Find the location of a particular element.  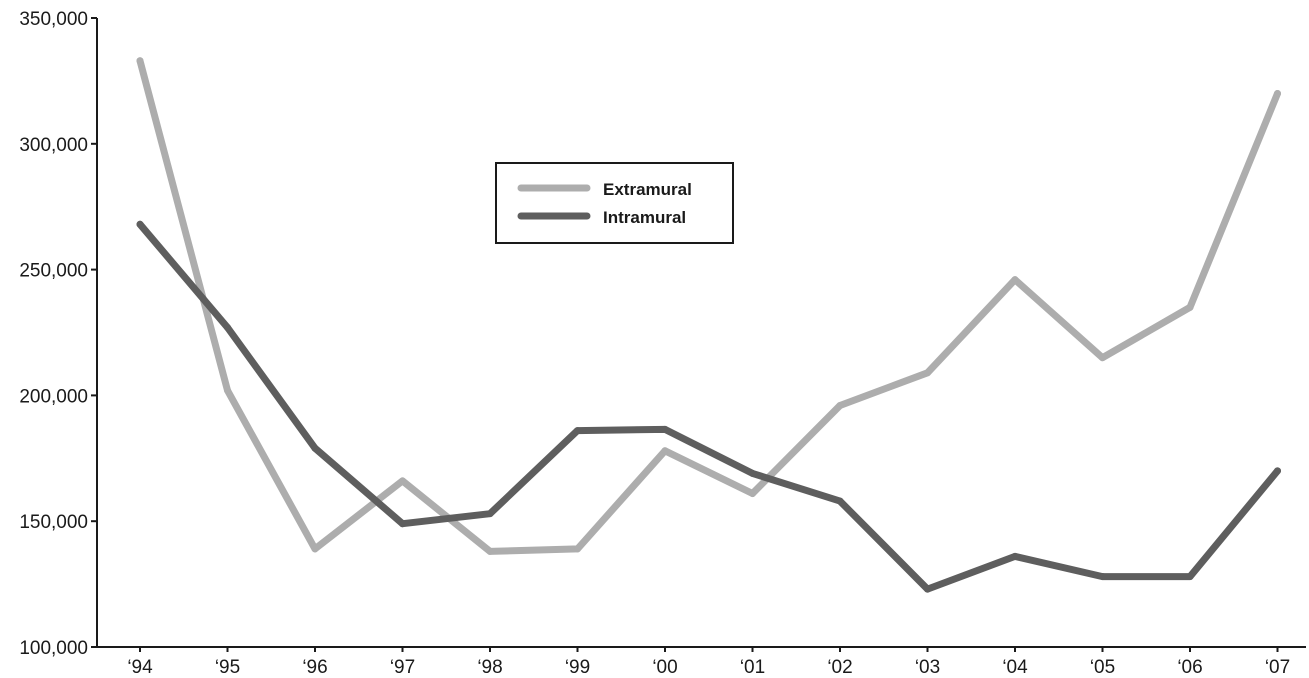

legend-label-intramural: Intramural is located at coordinates (644, 217).